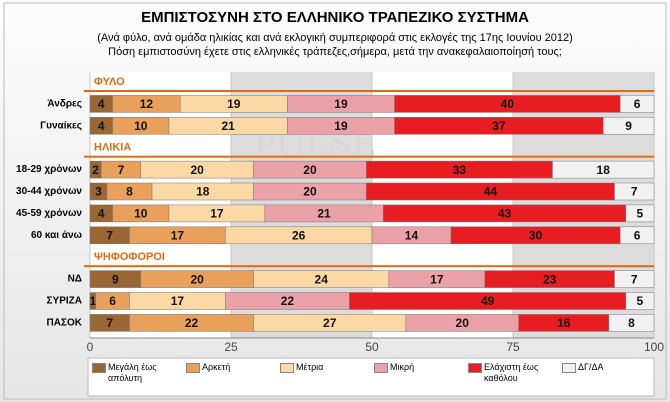 This screenshot has width=670, height=402. I want to click on x-tick-label: 25, so click(231, 347).